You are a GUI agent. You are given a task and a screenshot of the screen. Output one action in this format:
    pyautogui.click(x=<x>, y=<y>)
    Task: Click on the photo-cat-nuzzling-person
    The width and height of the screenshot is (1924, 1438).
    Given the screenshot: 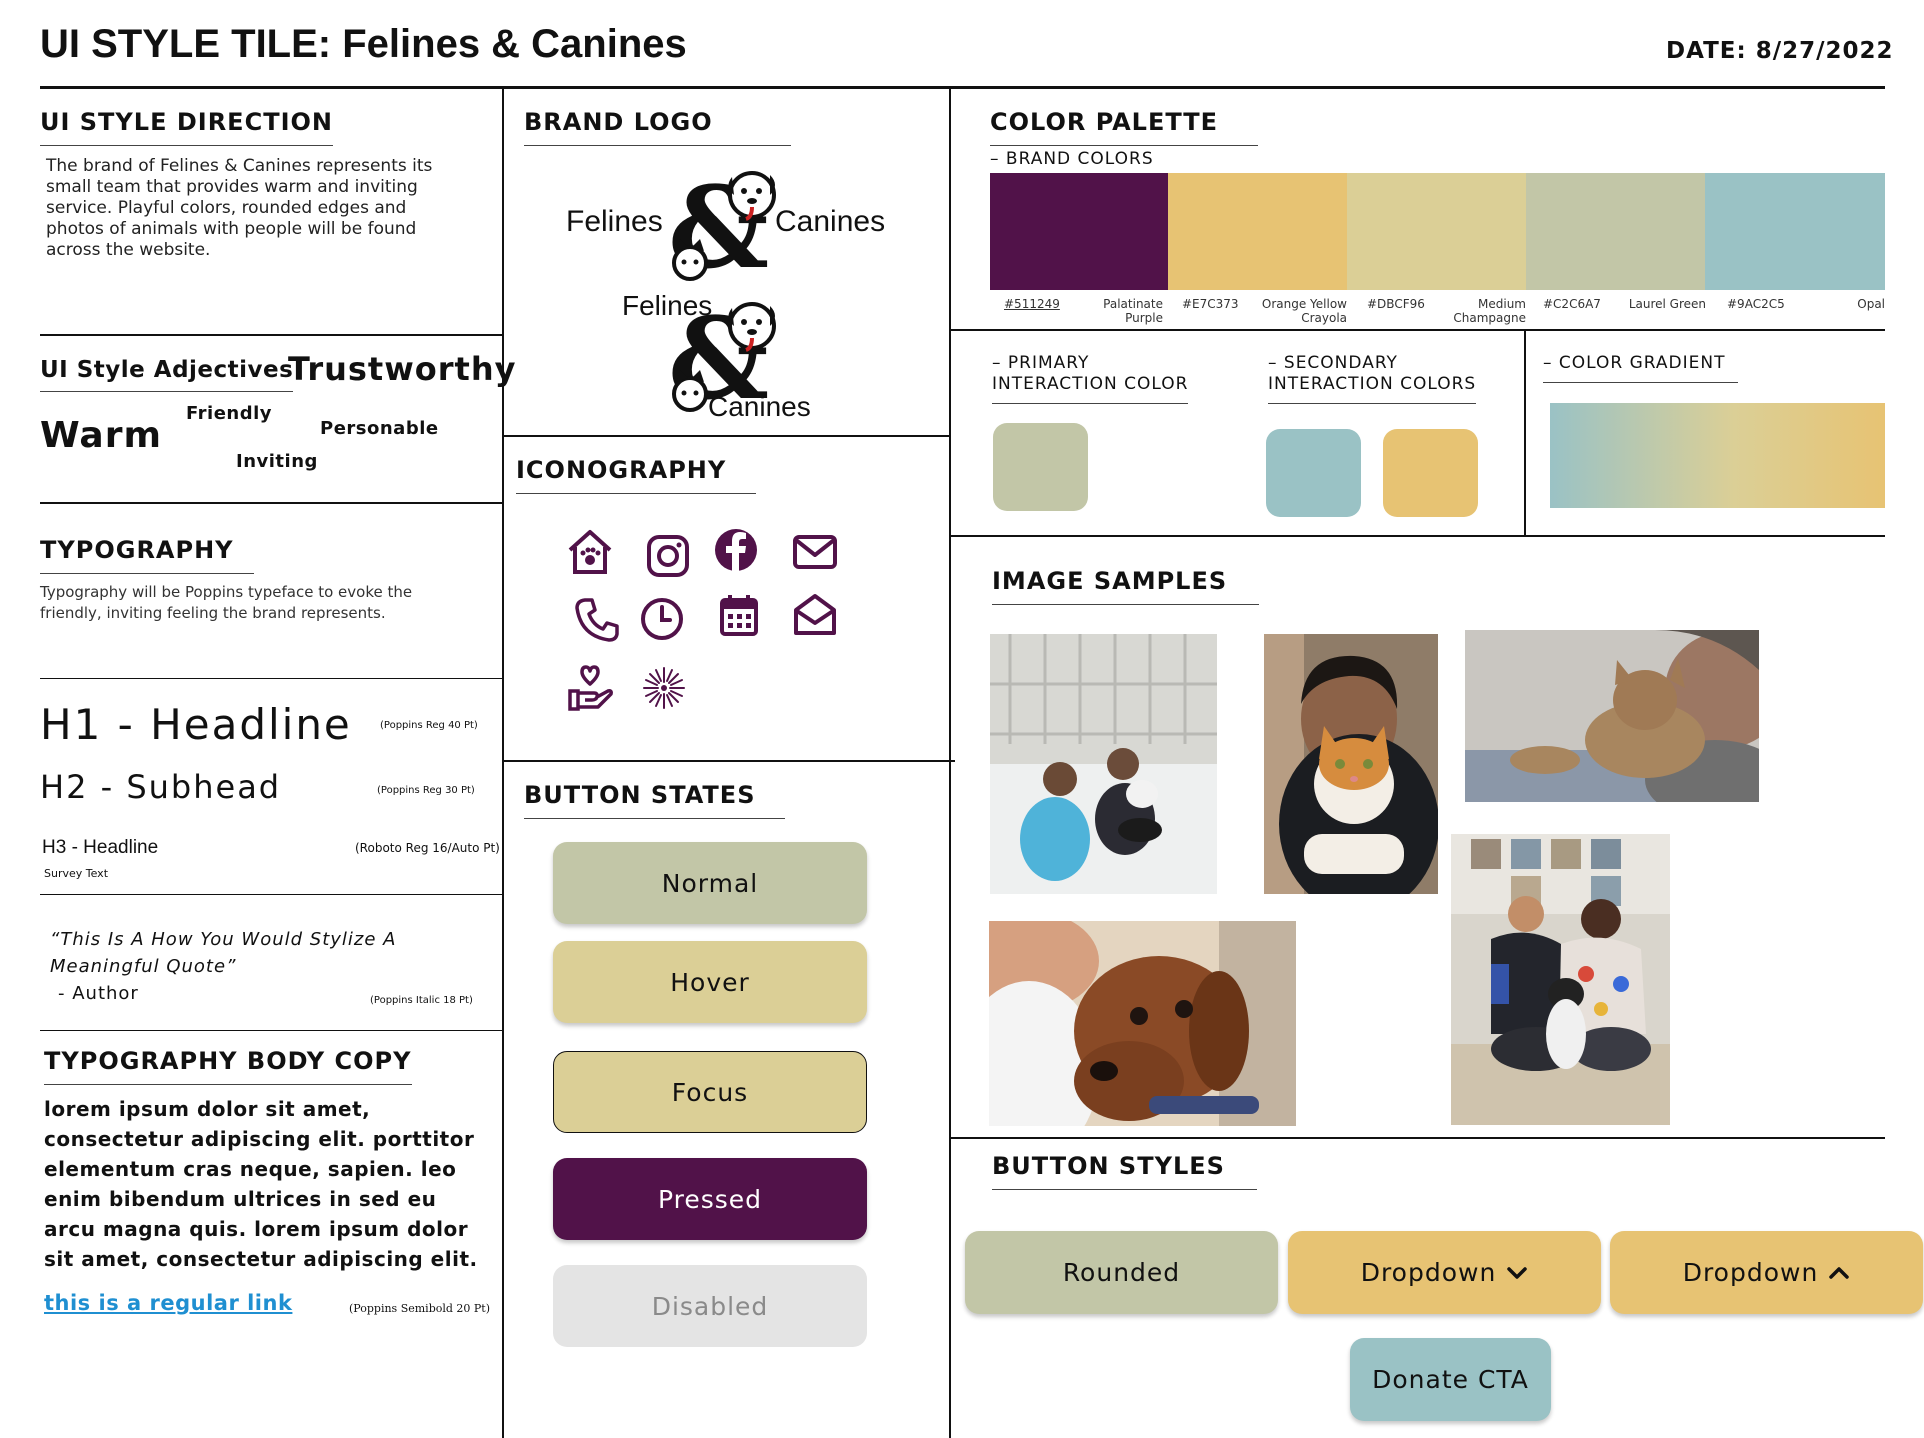 What is the action you would take?
    pyautogui.click(x=1612, y=716)
    